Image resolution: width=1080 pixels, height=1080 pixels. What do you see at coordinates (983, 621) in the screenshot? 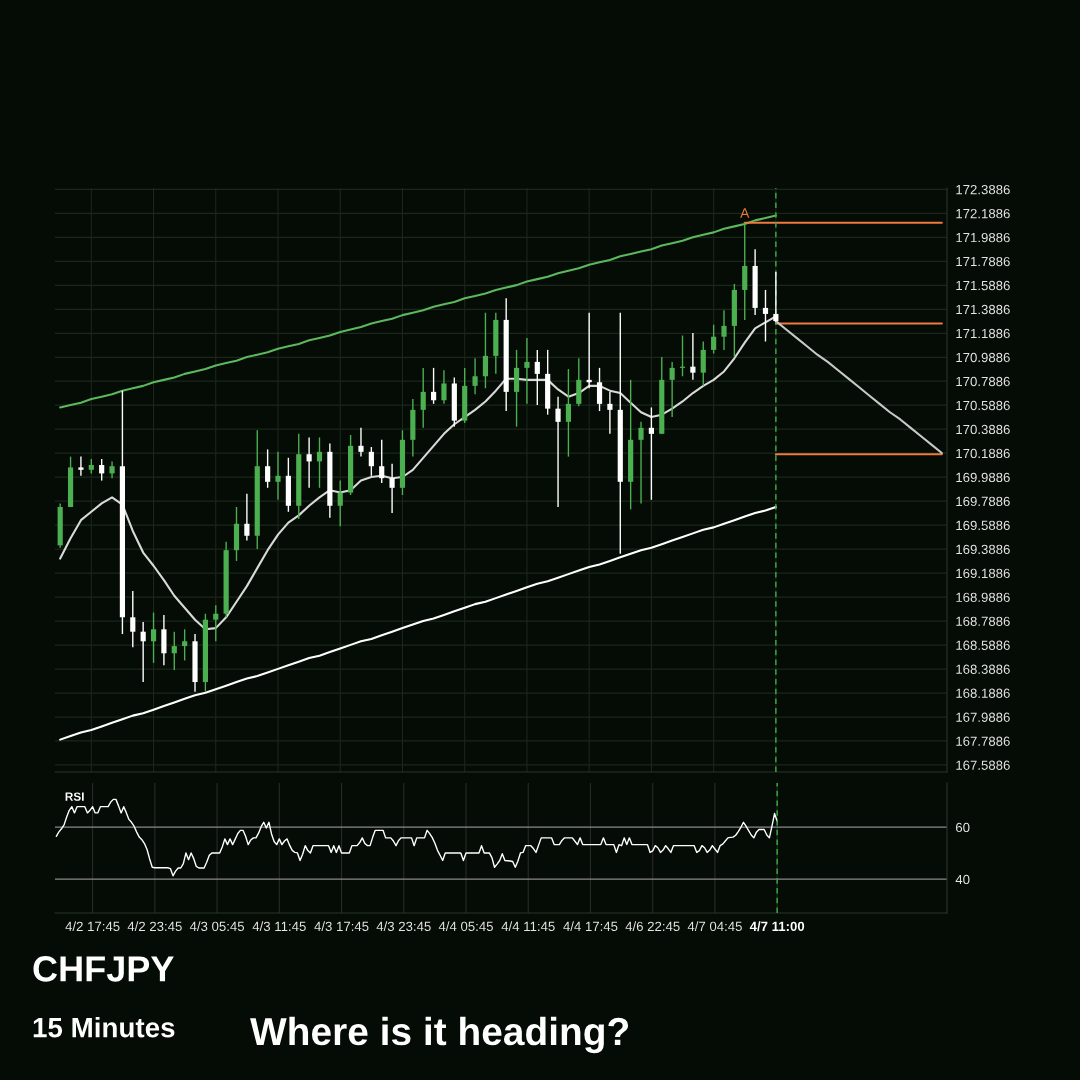
I see `y-tick-label: 168.7886` at bounding box center [983, 621].